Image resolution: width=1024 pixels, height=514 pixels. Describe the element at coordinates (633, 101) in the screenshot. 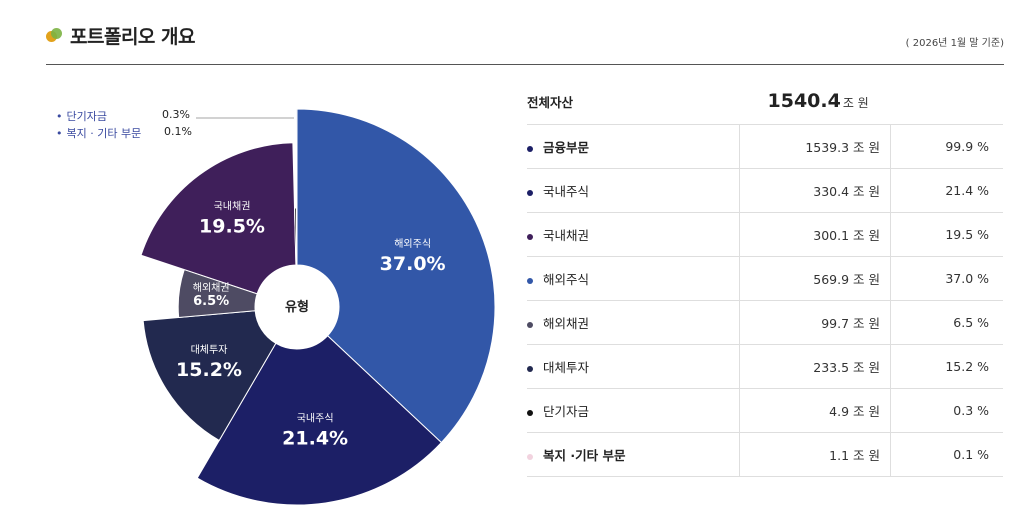

I see `total-label: 전체자산` at that location.